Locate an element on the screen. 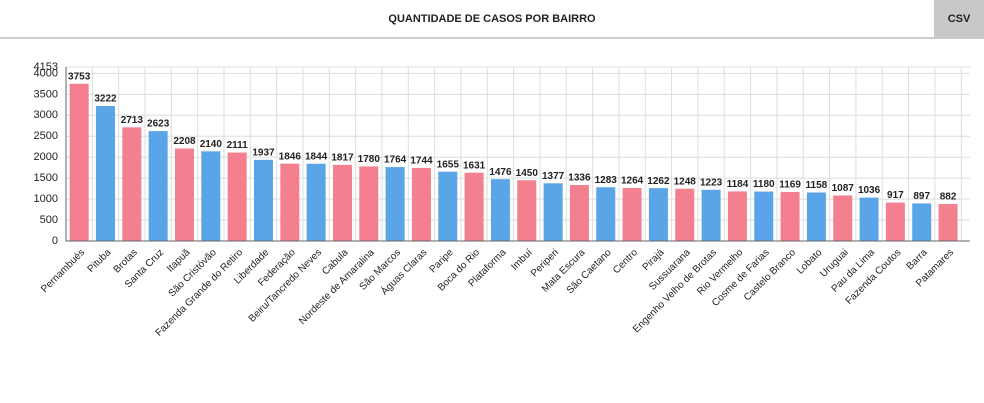  value-label: 1087 is located at coordinates (843, 188).